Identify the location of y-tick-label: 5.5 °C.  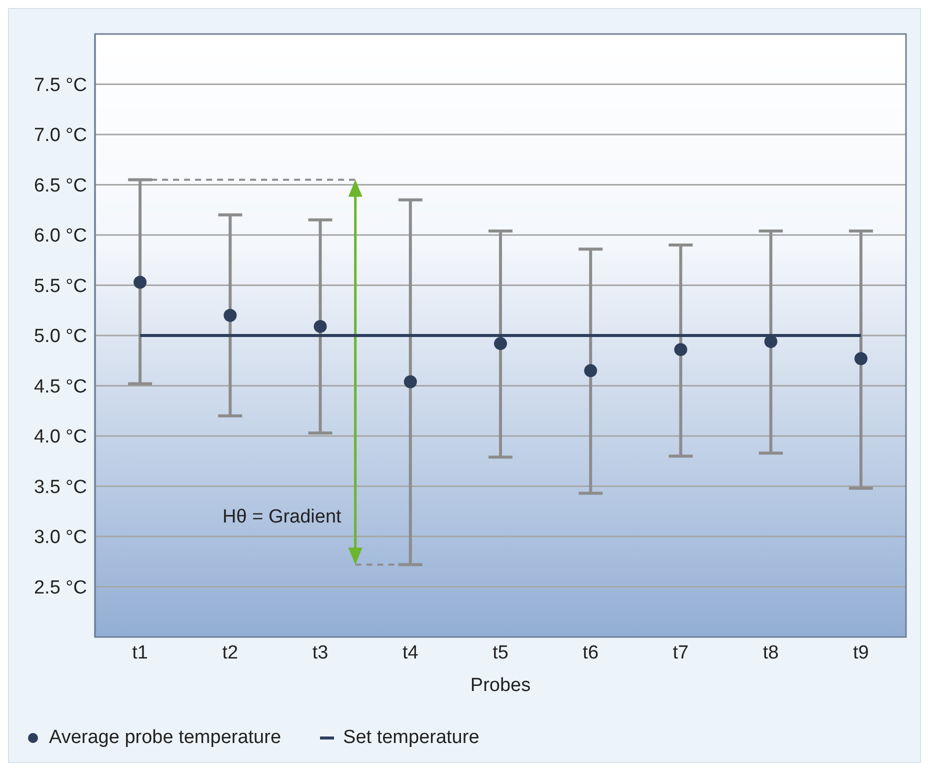
(60, 286).